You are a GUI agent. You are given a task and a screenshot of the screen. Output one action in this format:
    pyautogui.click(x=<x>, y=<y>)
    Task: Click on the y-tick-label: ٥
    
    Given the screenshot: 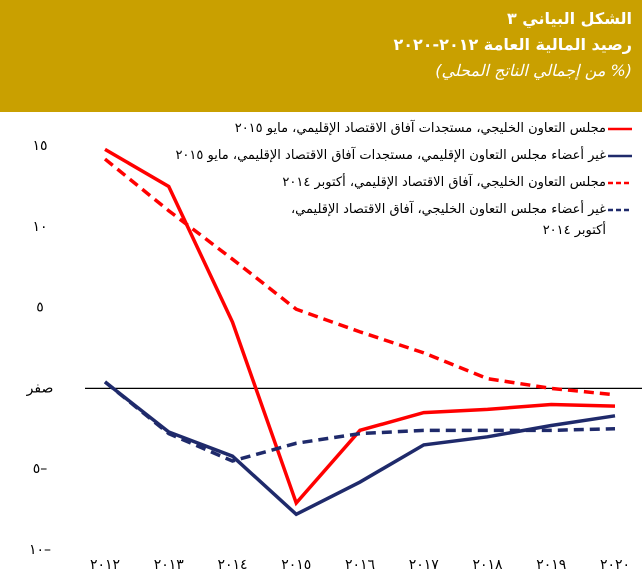 What is the action you would take?
    pyautogui.click(x=40, y=308)
    